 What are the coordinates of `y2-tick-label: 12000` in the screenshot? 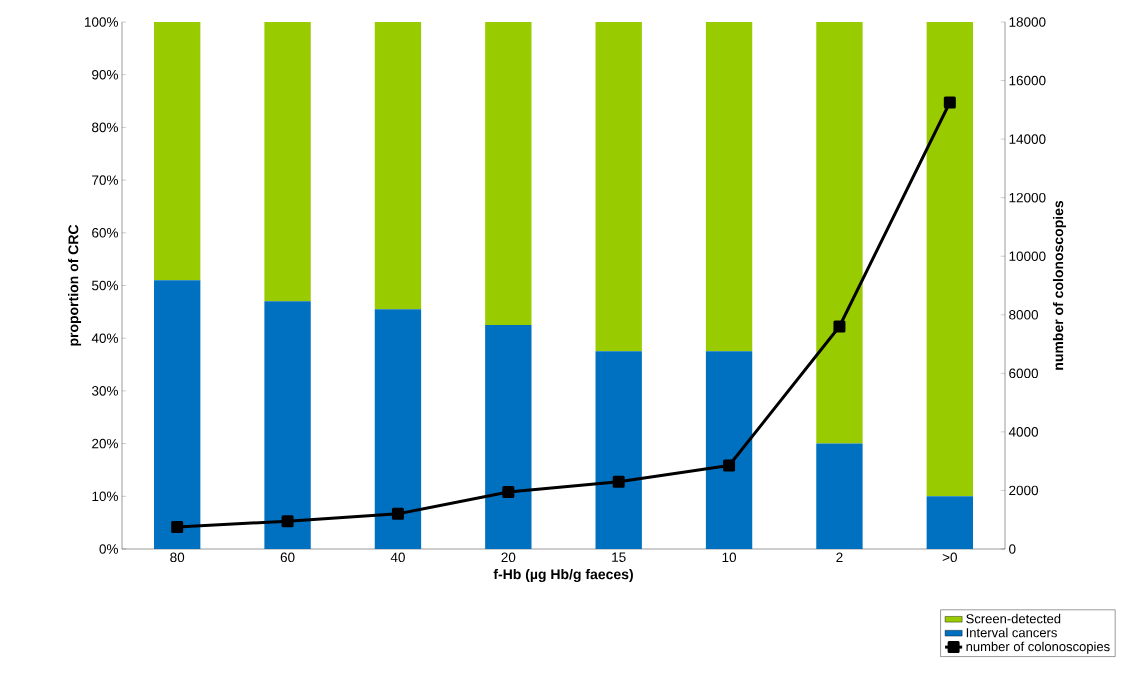 It's located at (1027, 197).